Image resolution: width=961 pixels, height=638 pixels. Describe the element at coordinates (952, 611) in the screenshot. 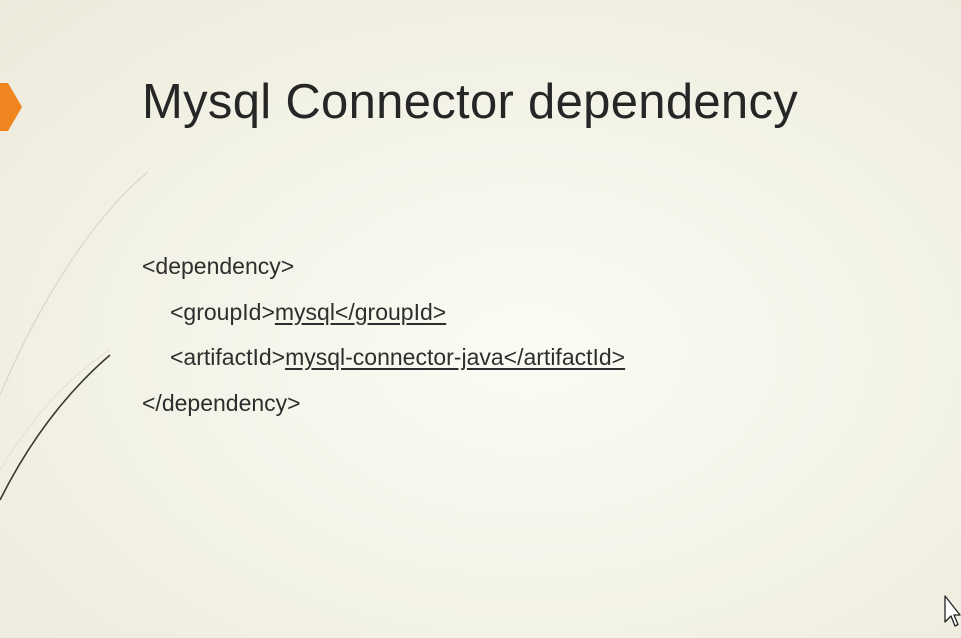

I see `mouse-cursor-icon` at that location.